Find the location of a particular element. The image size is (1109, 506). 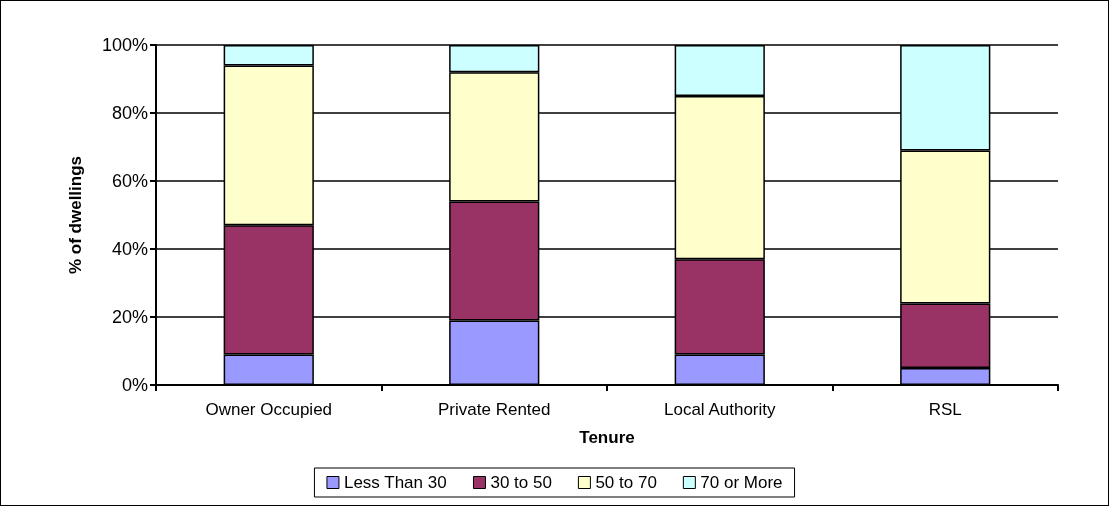

legend-label: Less Than 30 is located at coordinates (395, 482).